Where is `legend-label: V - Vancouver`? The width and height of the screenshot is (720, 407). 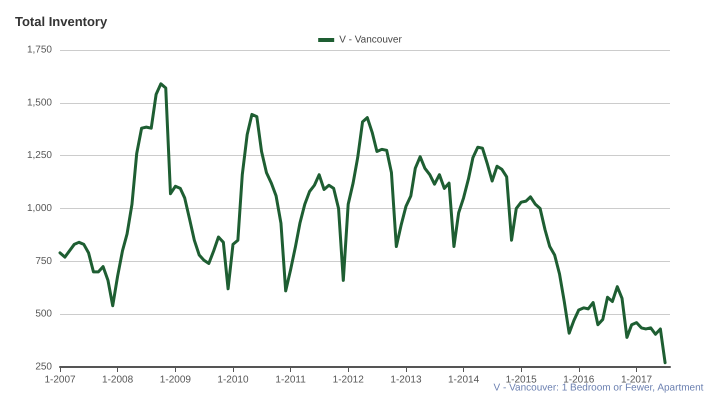
legend-label: V - Vancouver is located at coordinates (370, 40).